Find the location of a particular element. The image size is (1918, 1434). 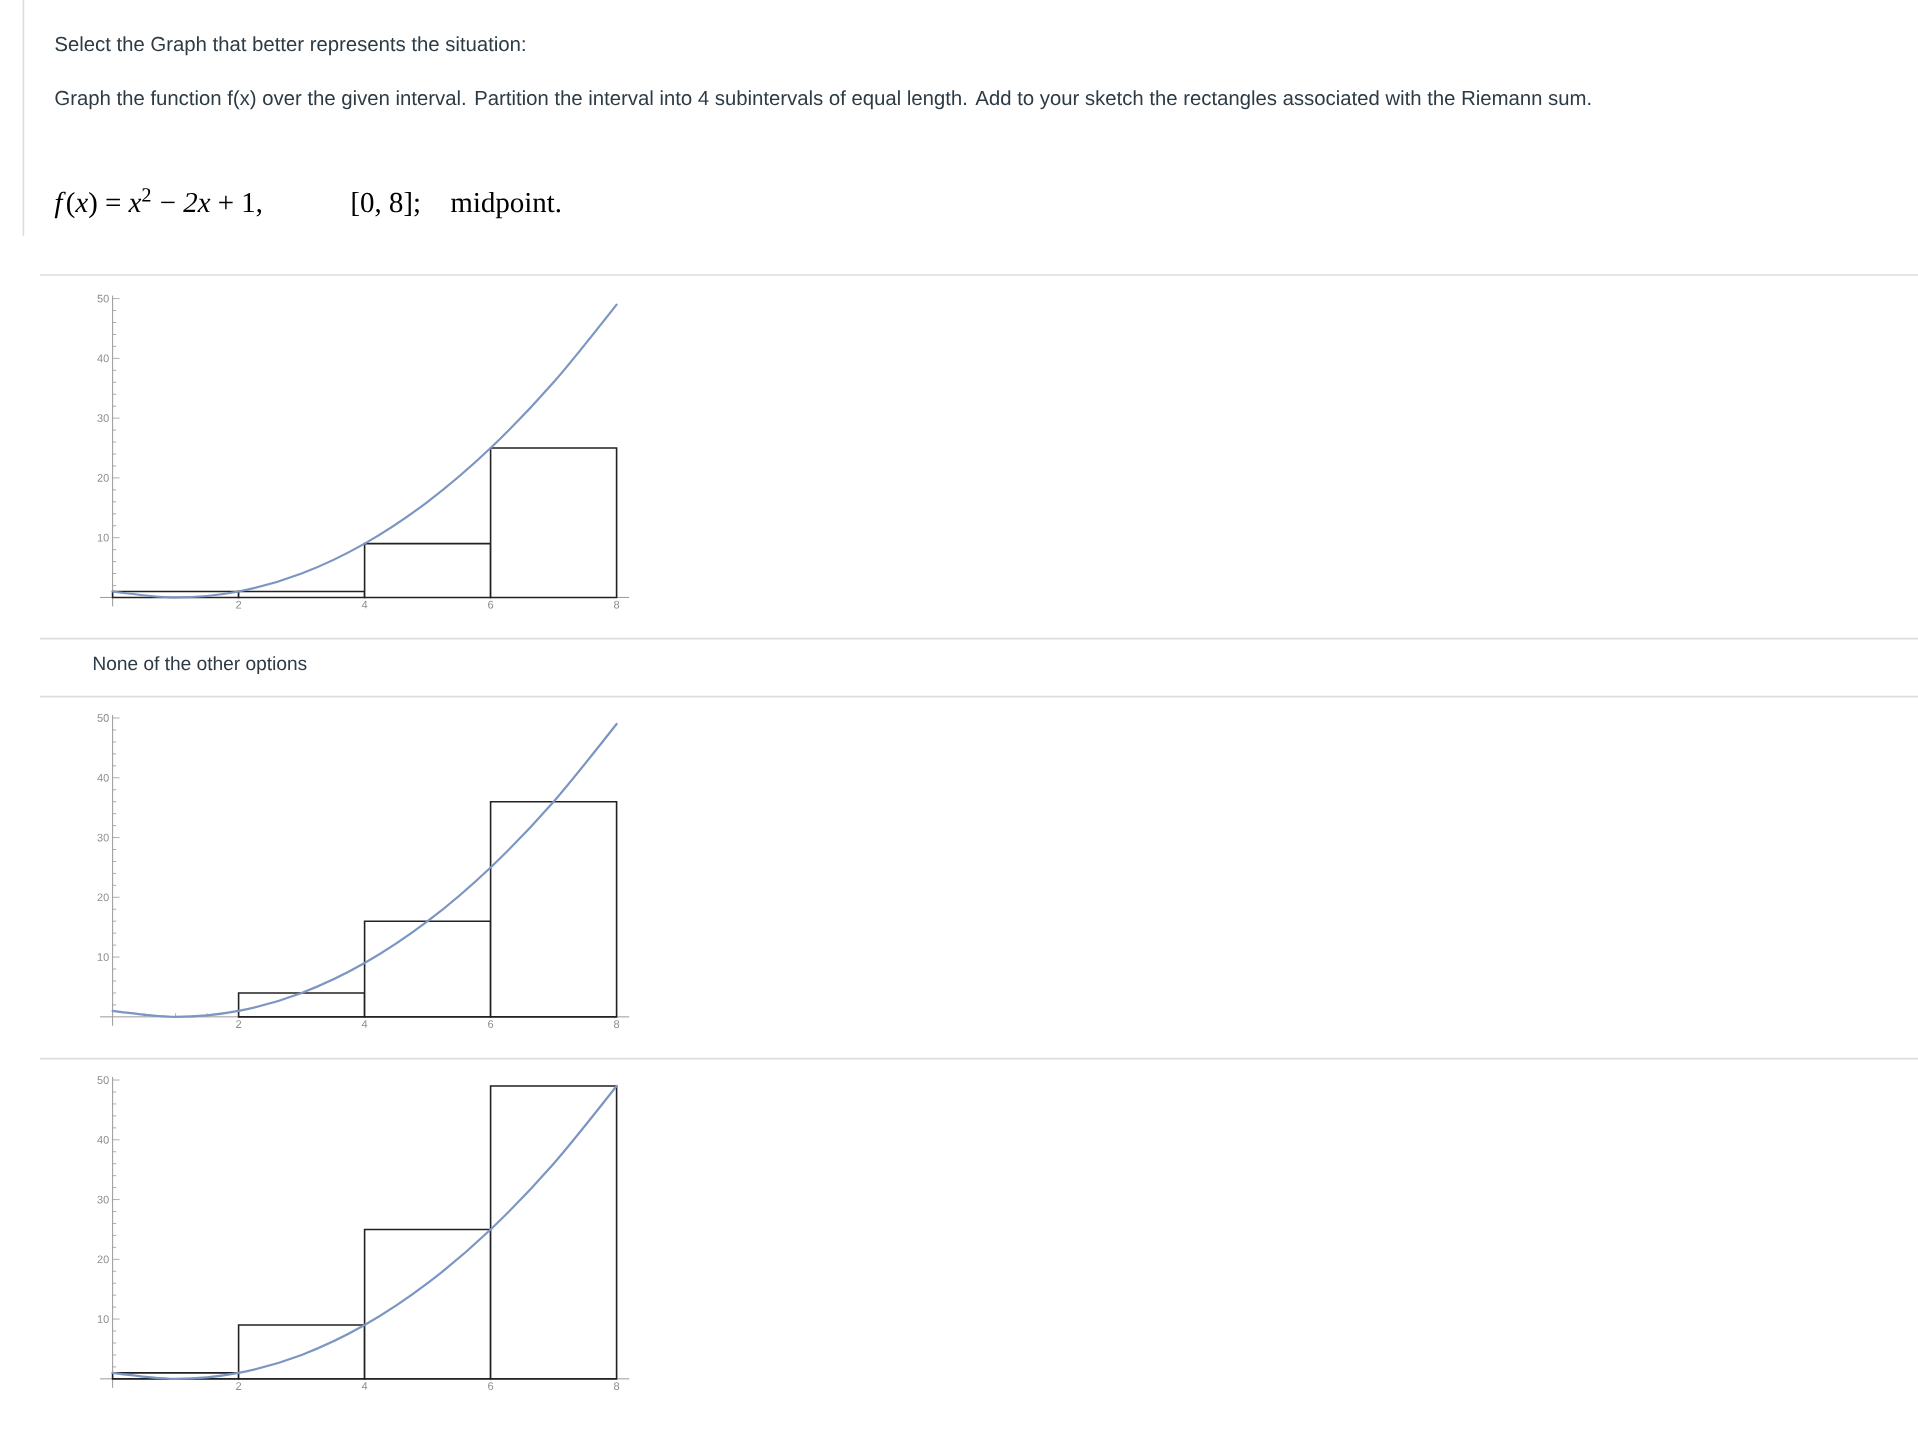

text: Graph the function f(x) over the given interval. Partition the interval into 4 subintervals of equal length. Add to your sketch the rectangles associated with the Riemann sum. is located at coordinates (823, 100).